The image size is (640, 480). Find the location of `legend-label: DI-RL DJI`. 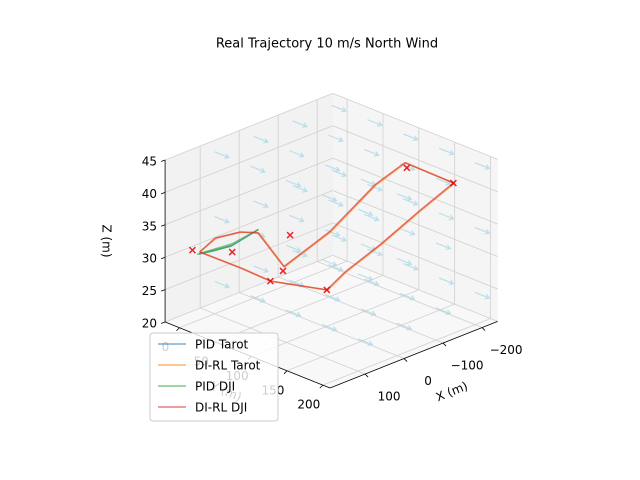

legend-label: DI-RL DJI is located at coordinates (221, 408).